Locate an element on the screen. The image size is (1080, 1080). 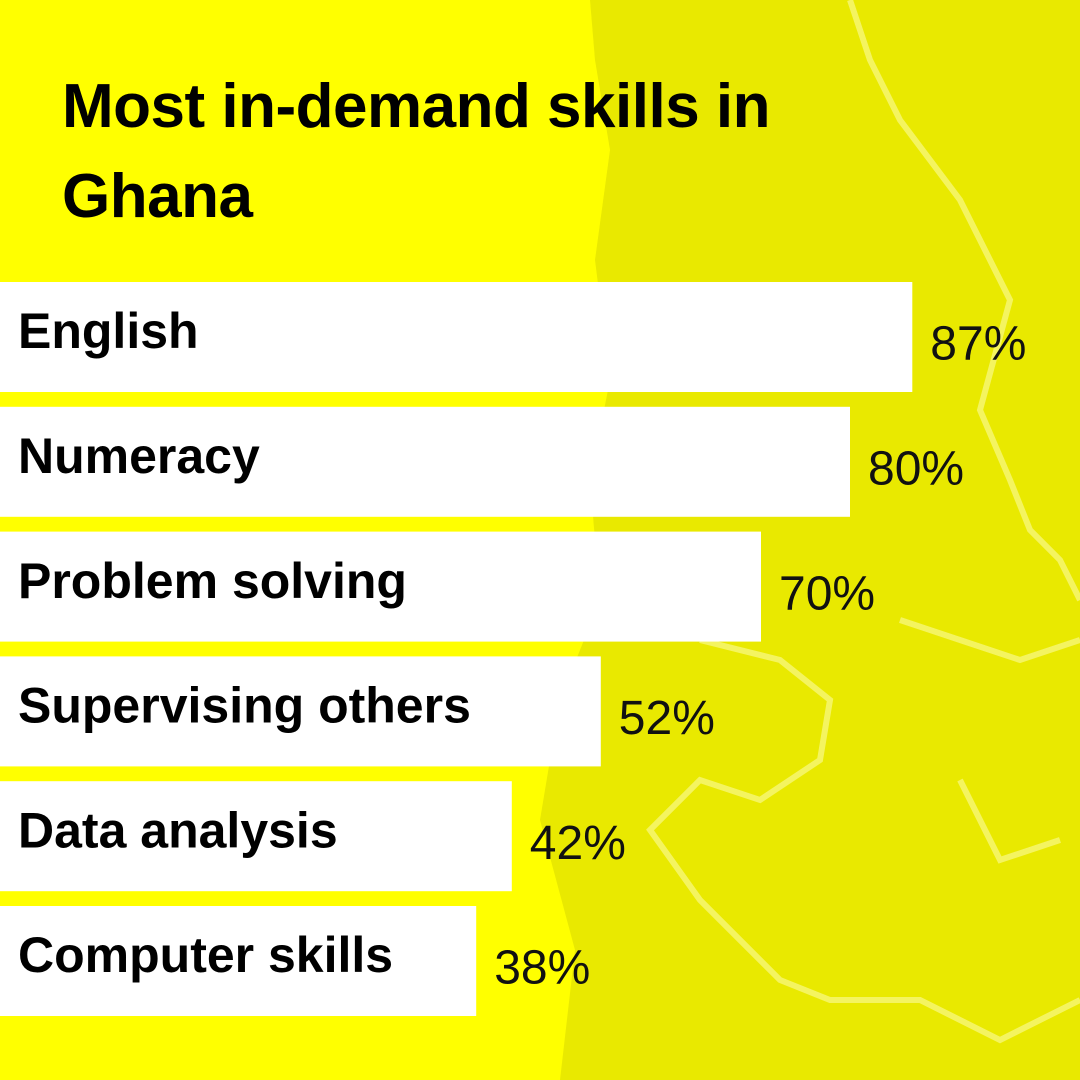
value-label: 38% is located at coordinates (542, 968).